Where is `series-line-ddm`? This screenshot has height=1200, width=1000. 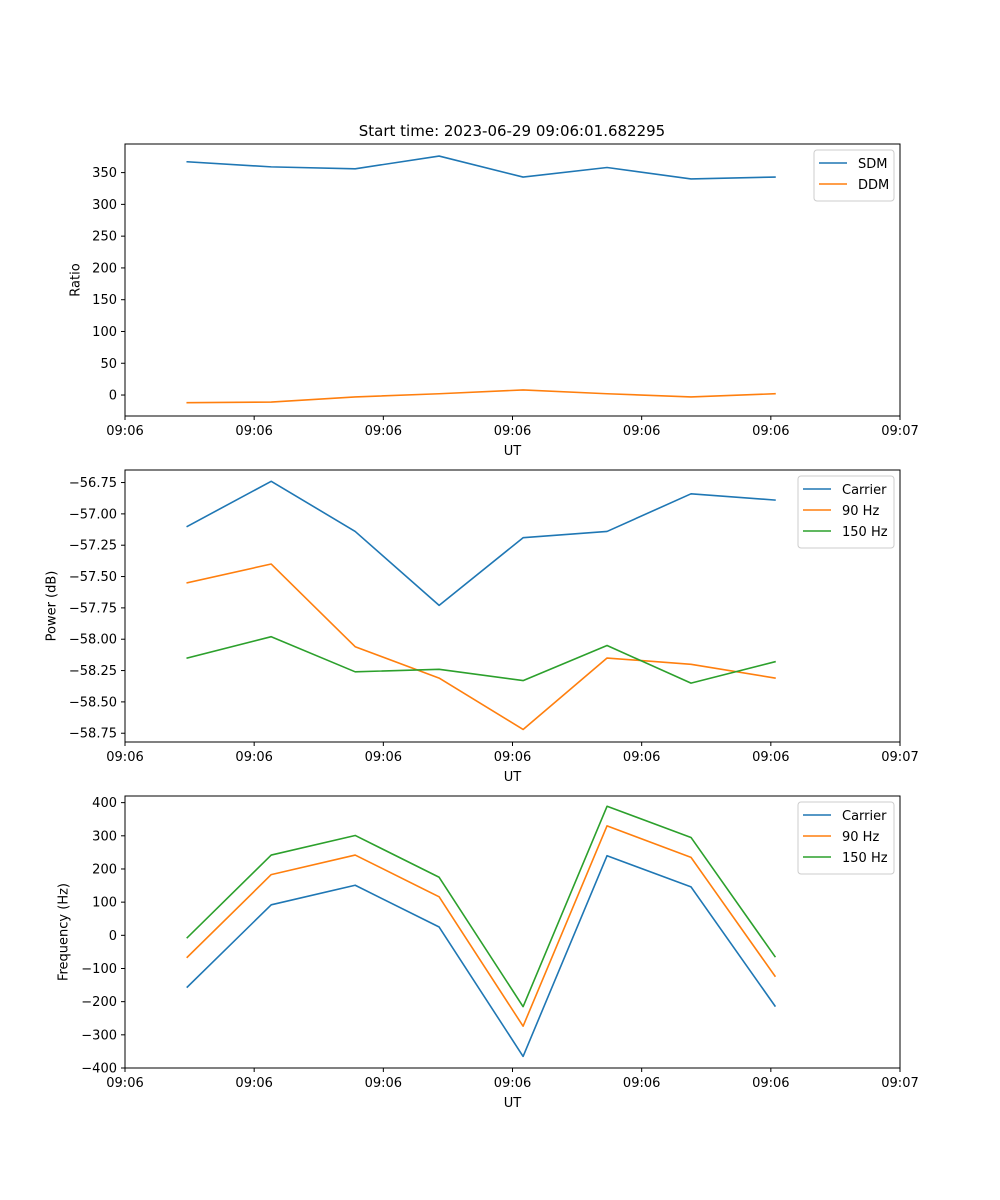
series-line-ddm is located at coordinates (481, 396).